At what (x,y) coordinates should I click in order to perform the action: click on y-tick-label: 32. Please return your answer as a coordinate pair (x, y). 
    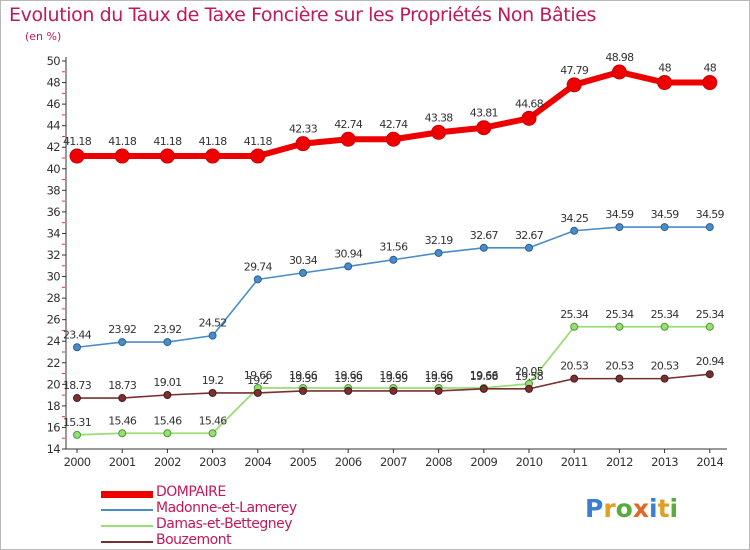
    Looking at the image, I should click on (54, 255).